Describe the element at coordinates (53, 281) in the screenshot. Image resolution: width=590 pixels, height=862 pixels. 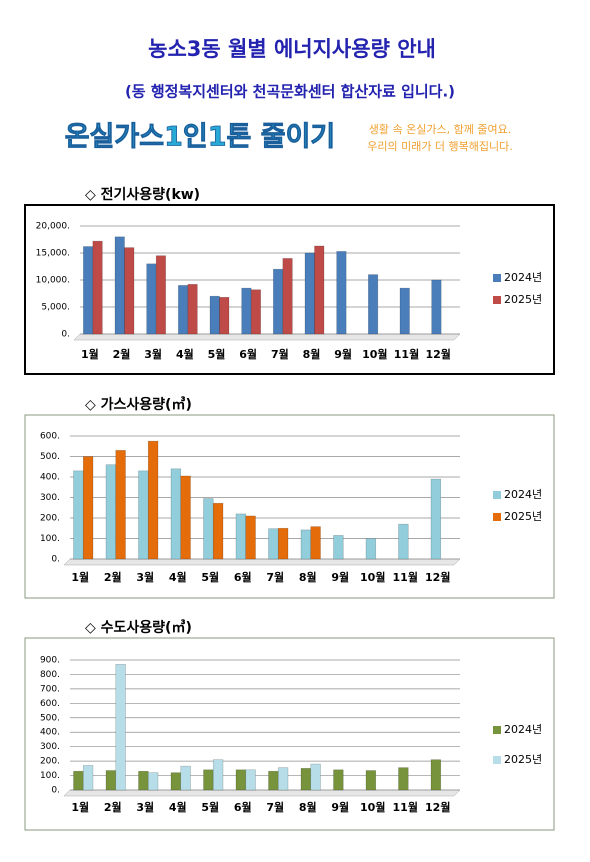
I see `y-tick-label: 10,000.` at that location.